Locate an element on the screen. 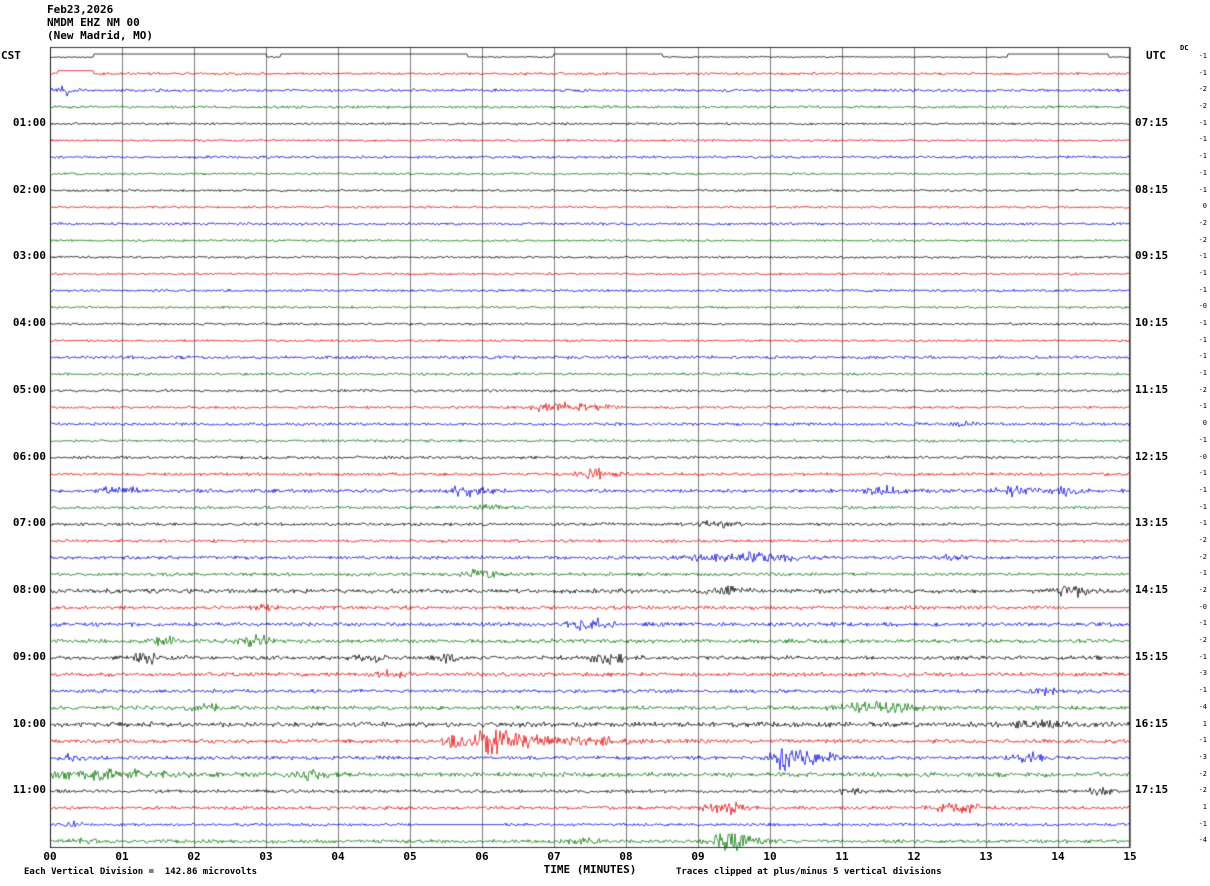 This screenshot has width=1210, height=886. left-time-label: 06:00 is located at coordinates (29, 456).